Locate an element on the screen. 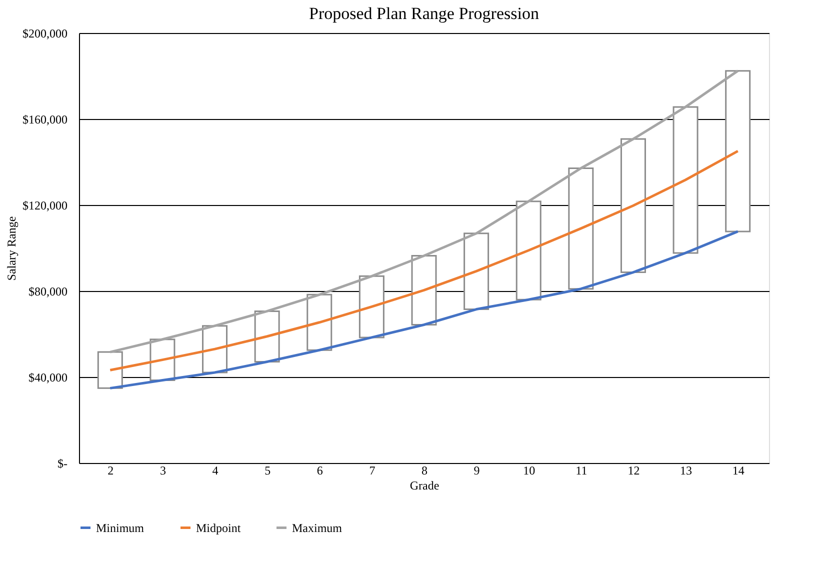 Image resolution: width=831 pixels, height=571 pixels. x-tick-label: 14 is located at coordinates (738, 471).